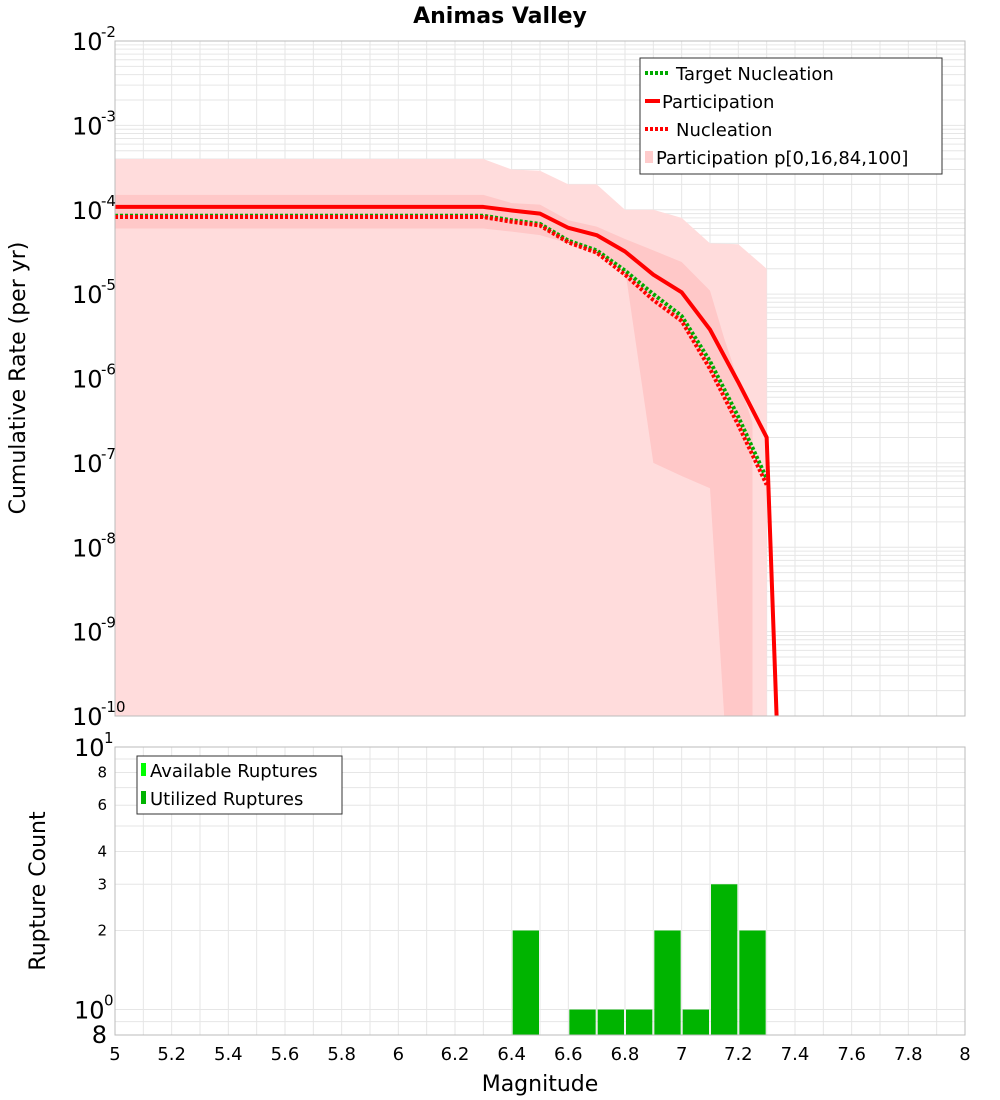  I want to click on x-tick-label: 5.8, so click(341, 1054).